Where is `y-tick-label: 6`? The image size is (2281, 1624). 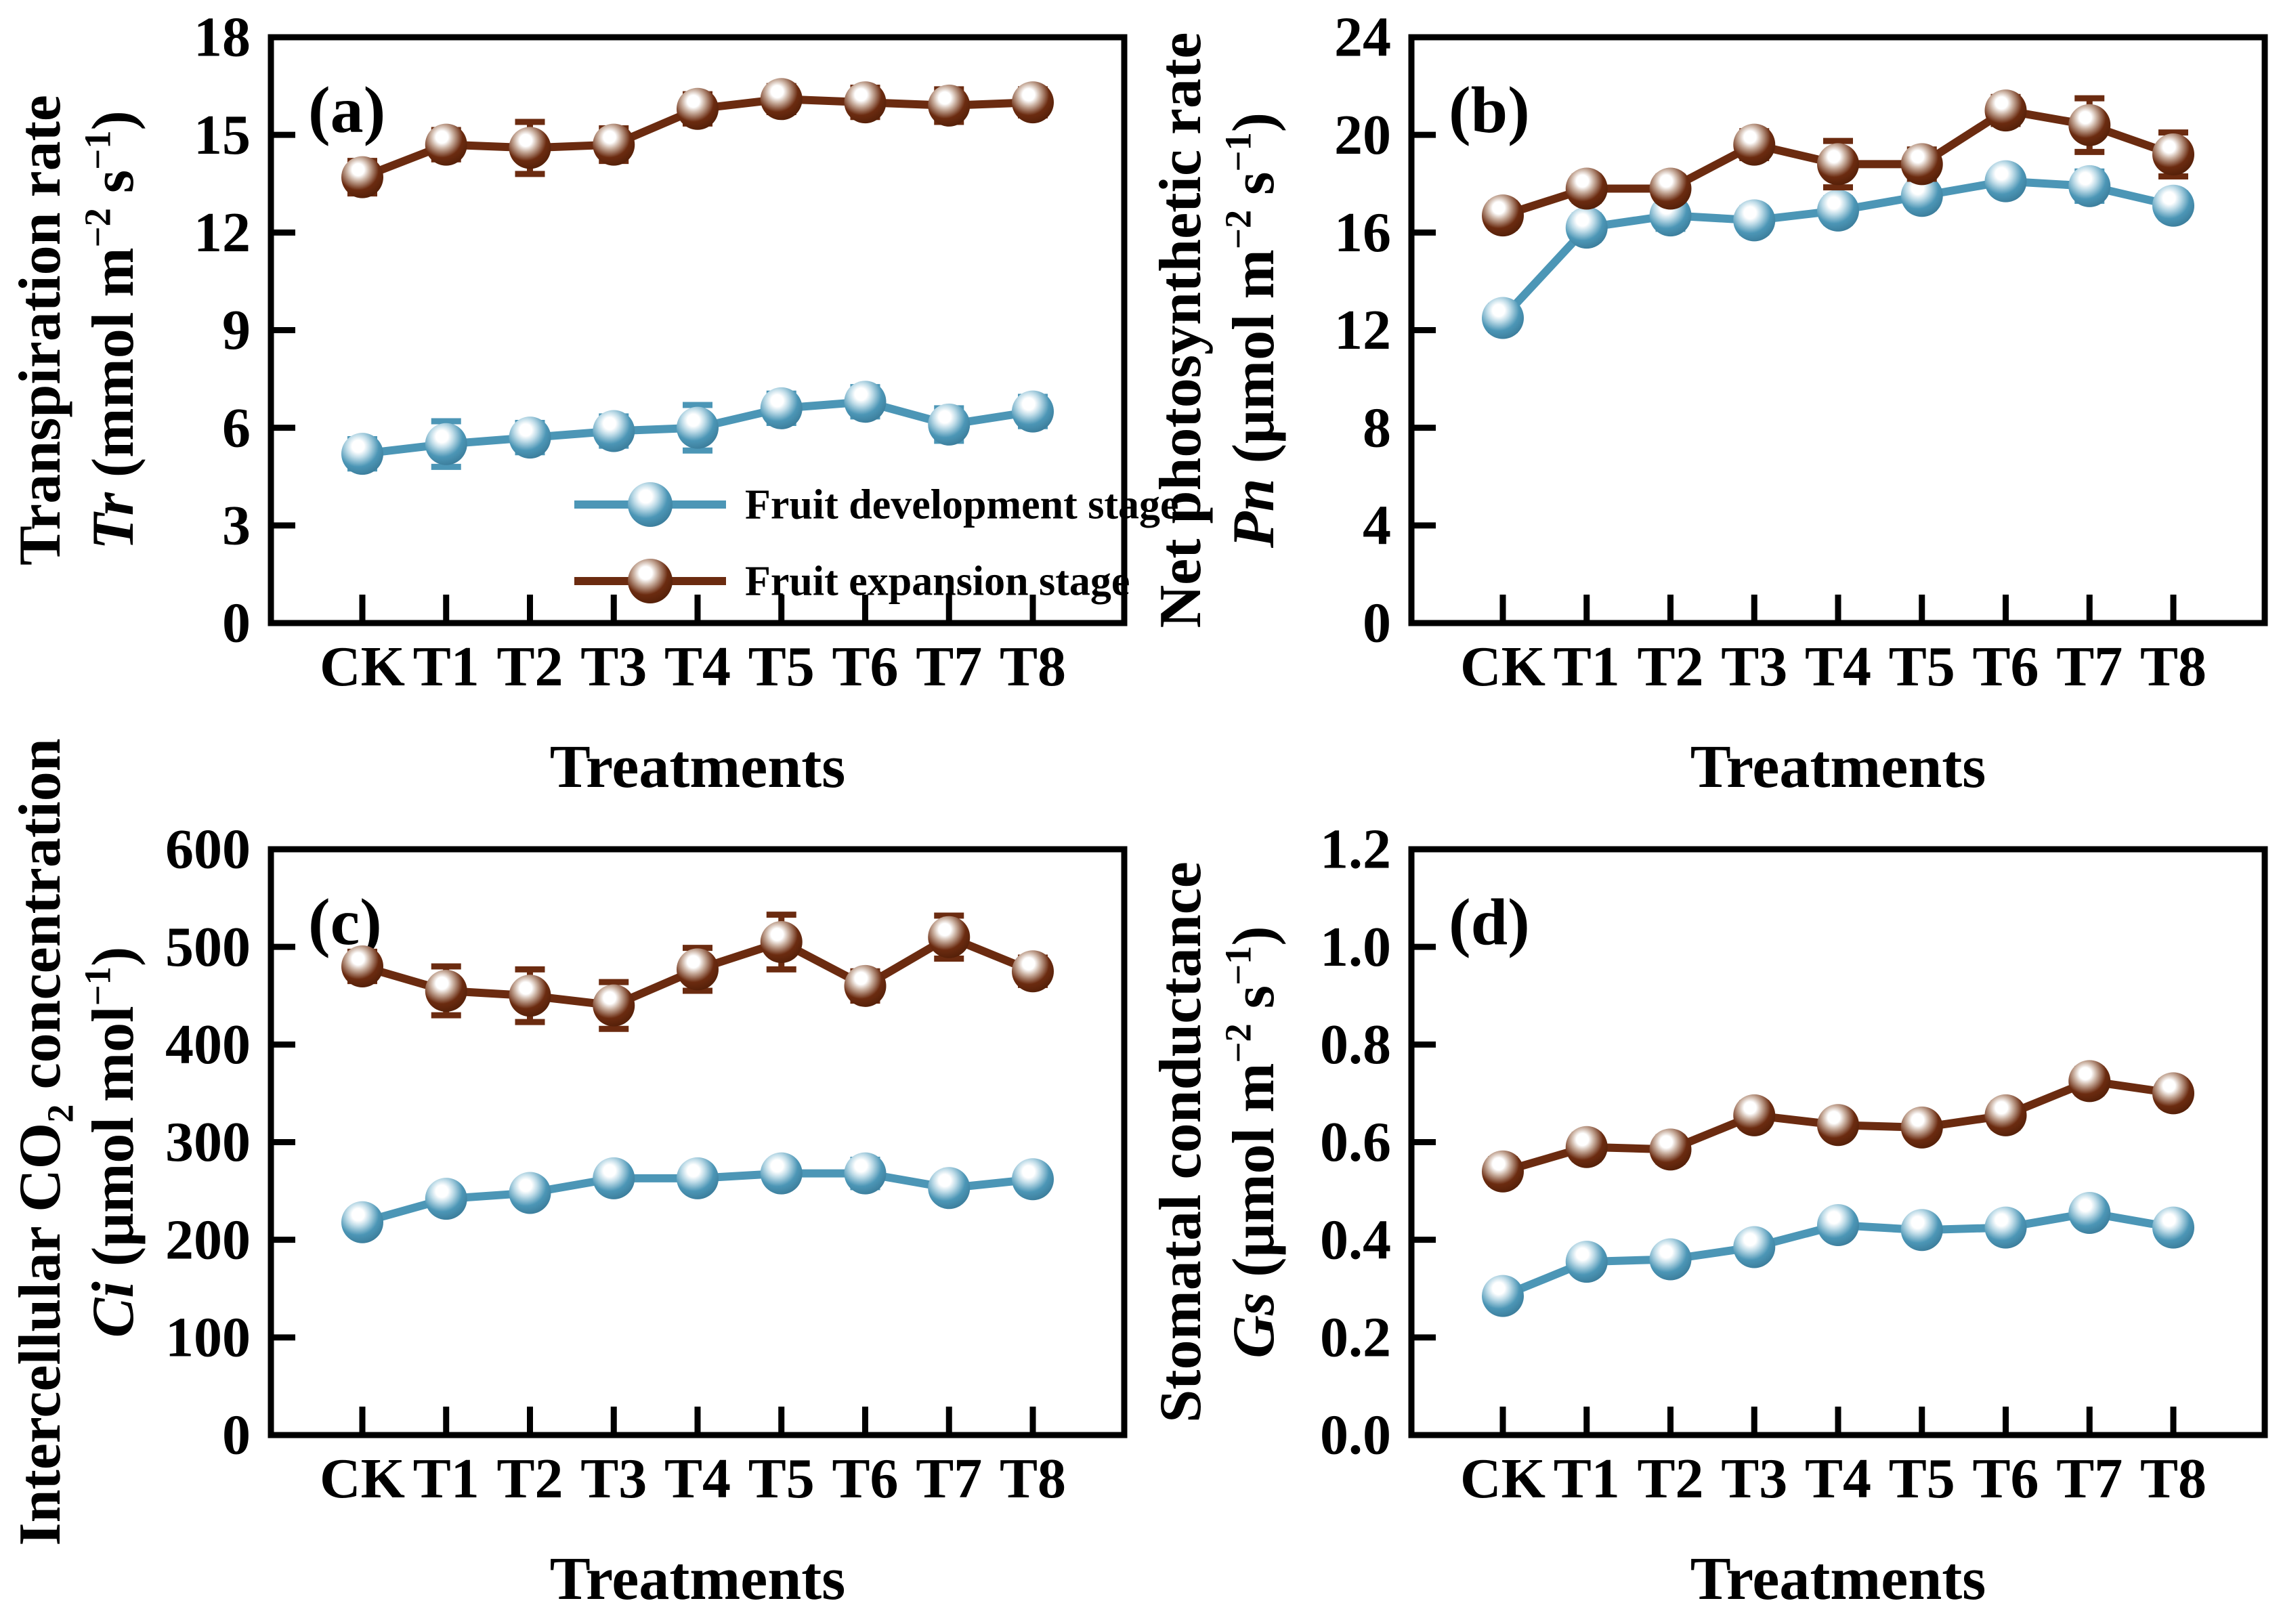
y-tick-label: 6 is located at coordinates (236, 427).